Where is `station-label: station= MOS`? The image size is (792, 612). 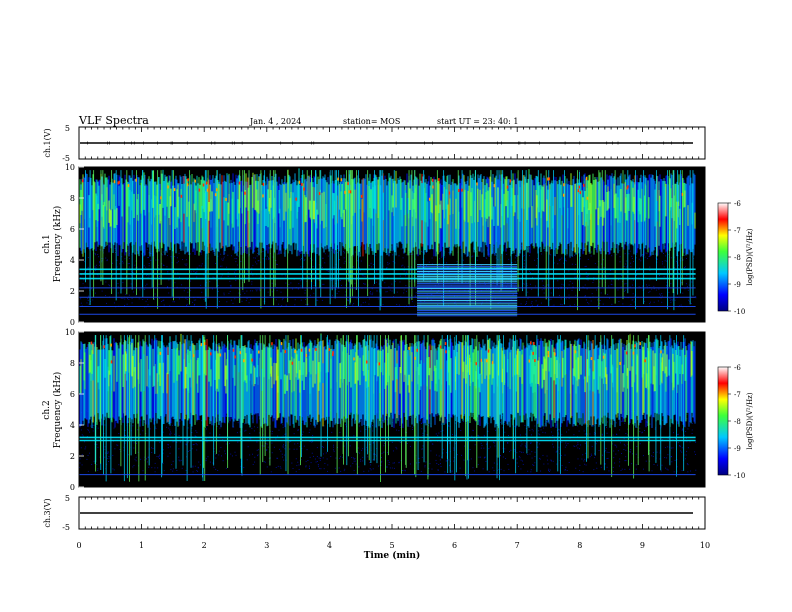 station-label: station= MOS is located at coordinates (371, 121).